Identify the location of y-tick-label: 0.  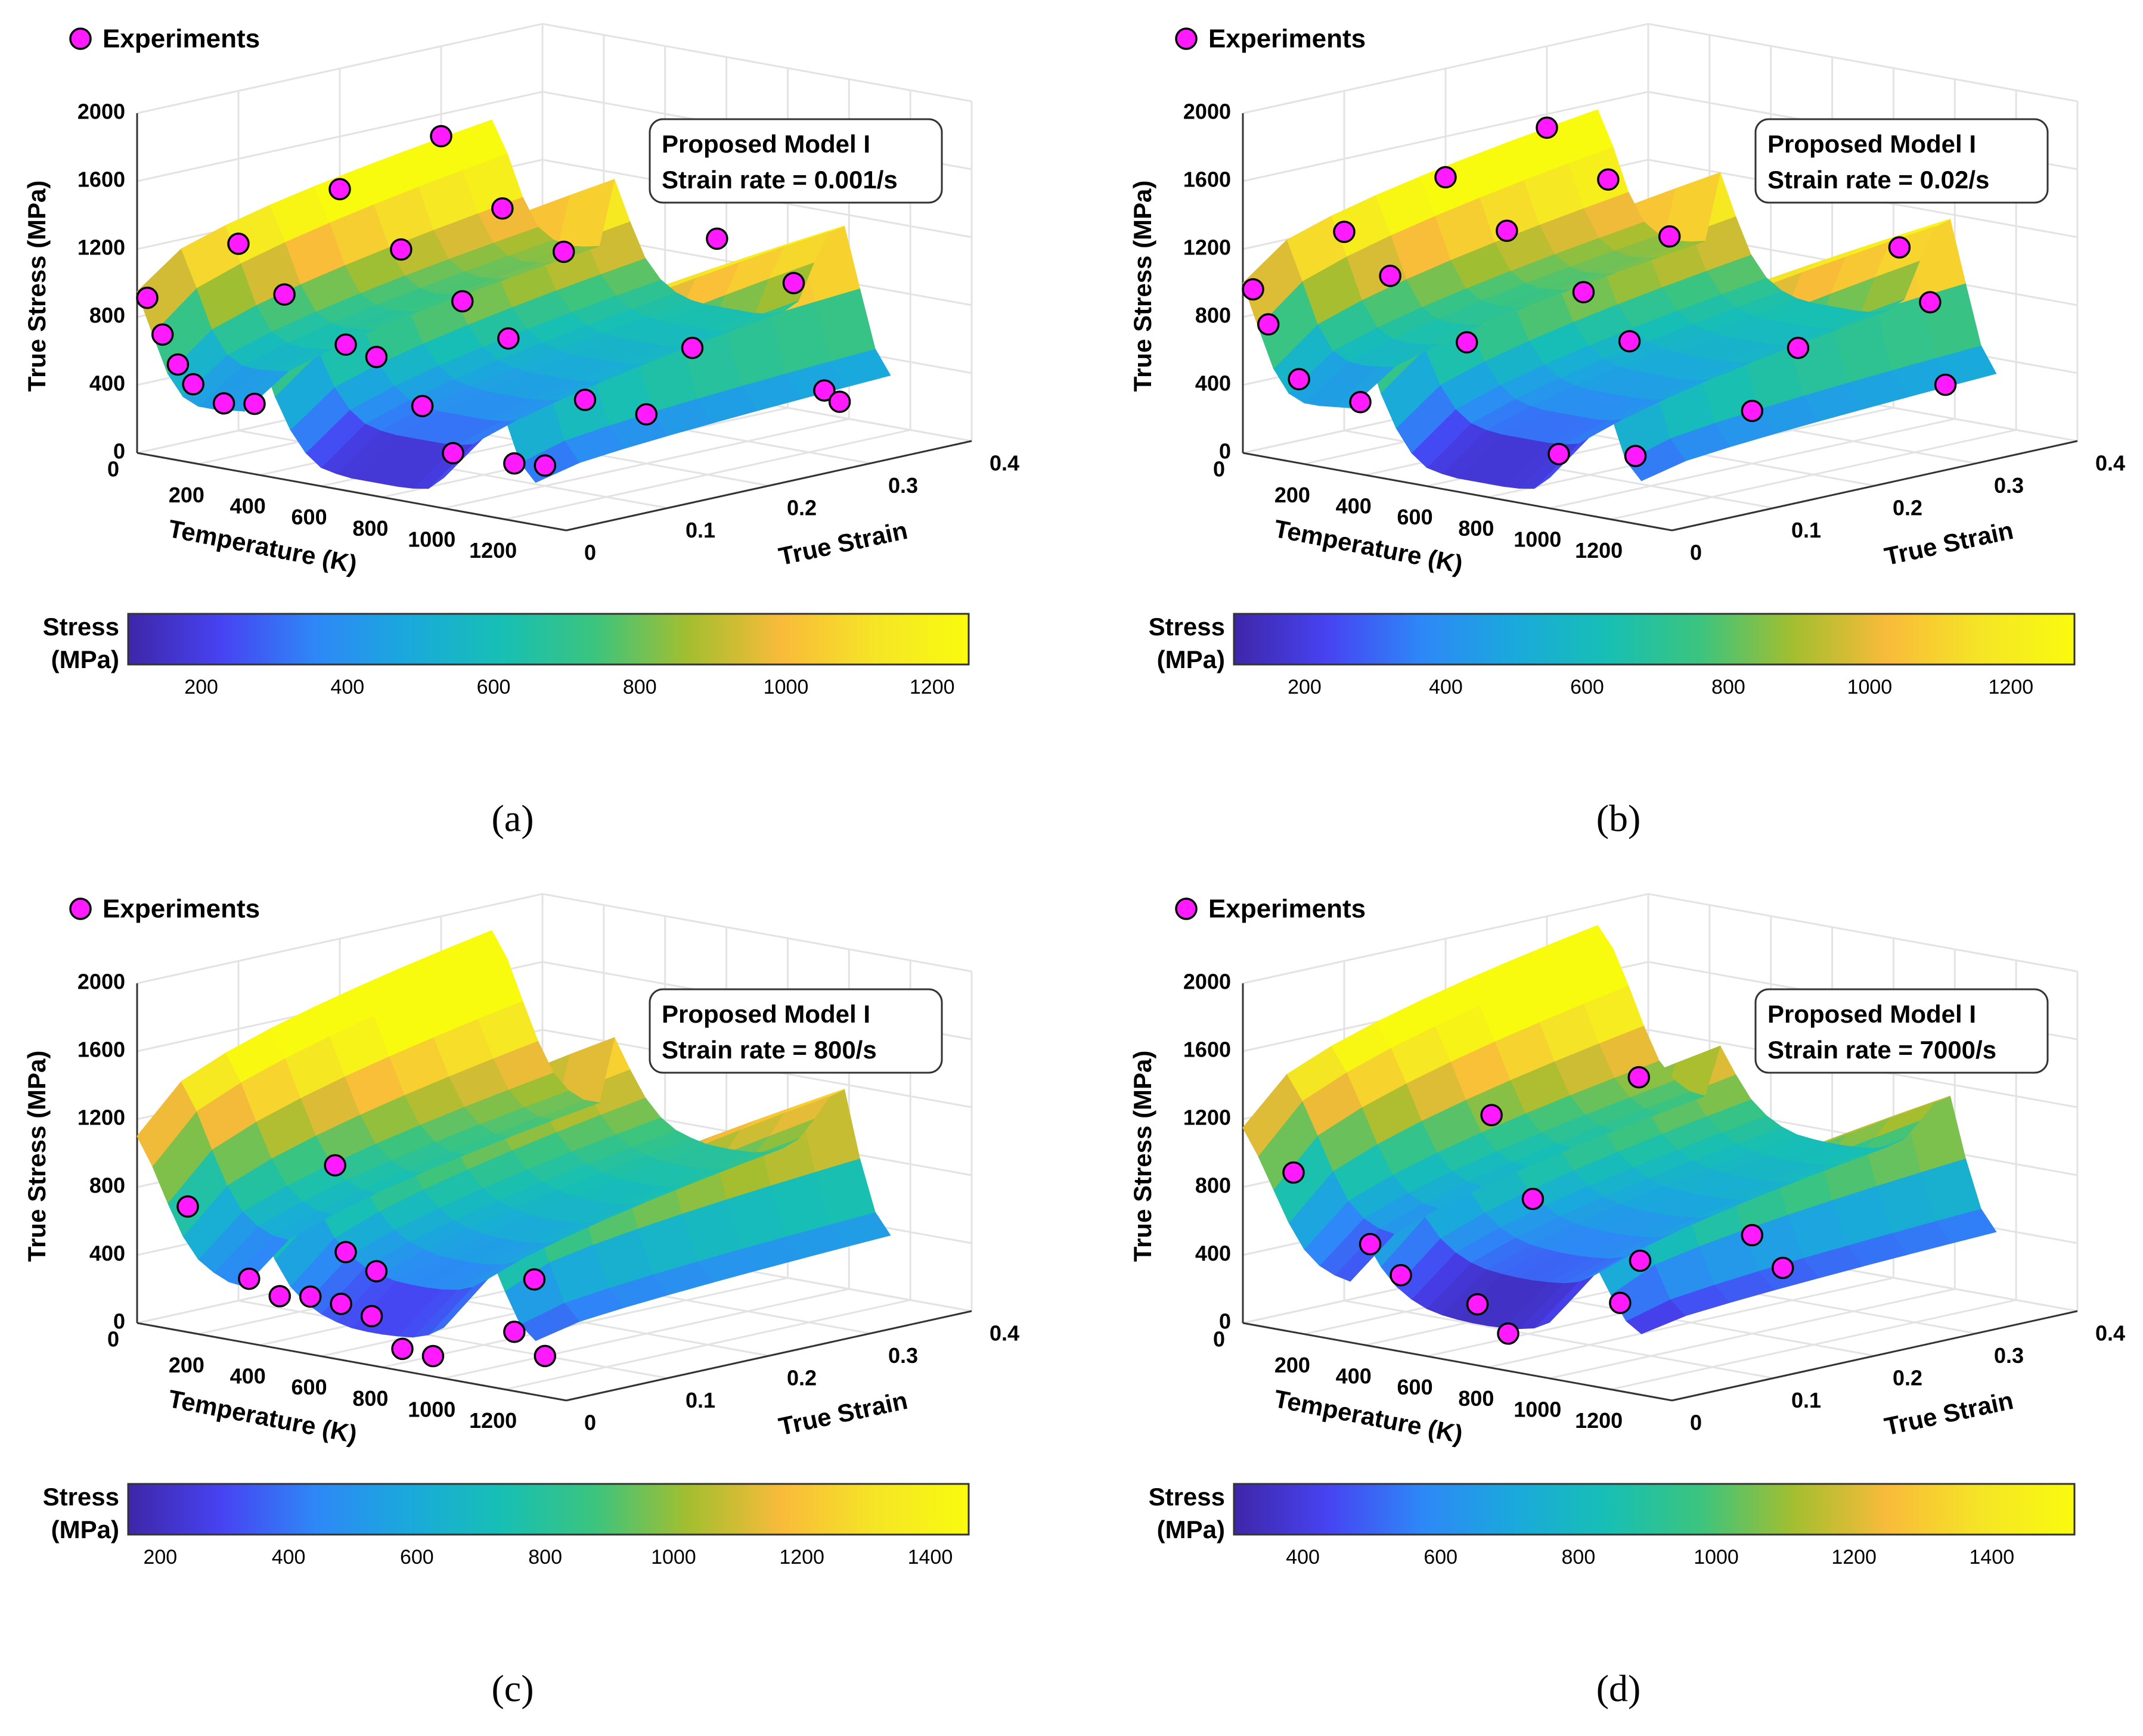
(590, 1423).